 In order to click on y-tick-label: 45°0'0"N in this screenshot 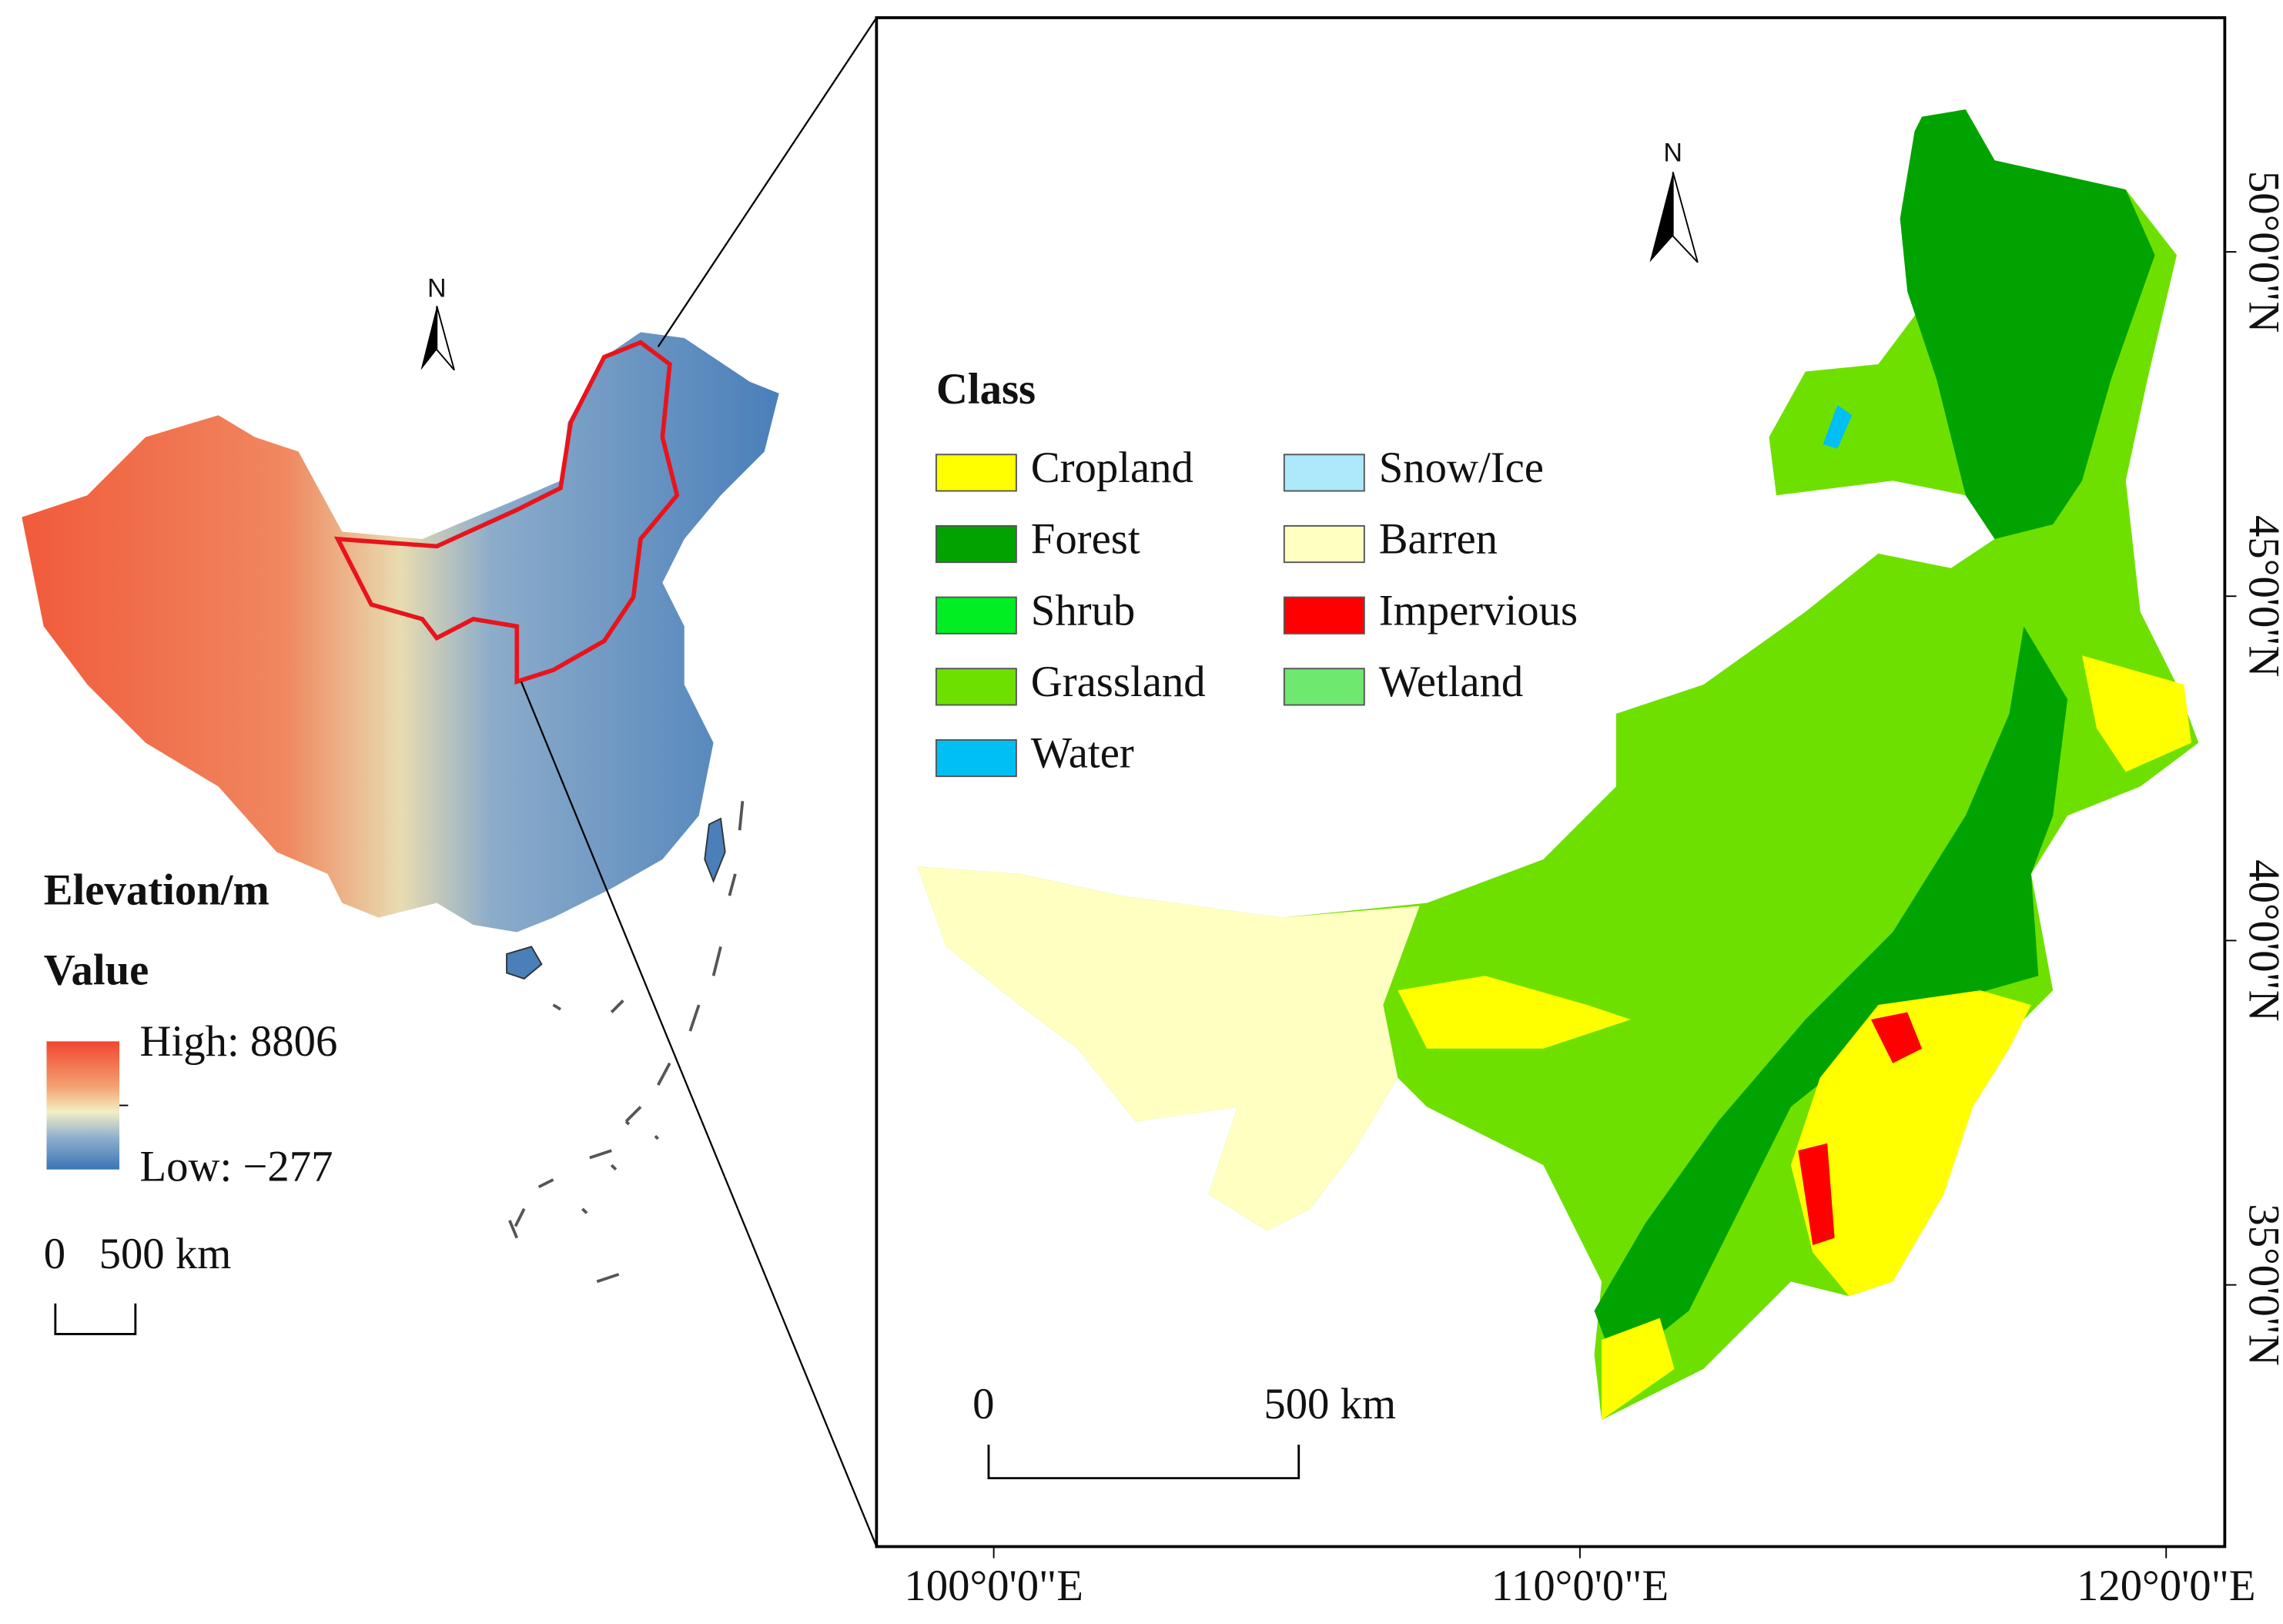, I will do `click(2261, 596)`.